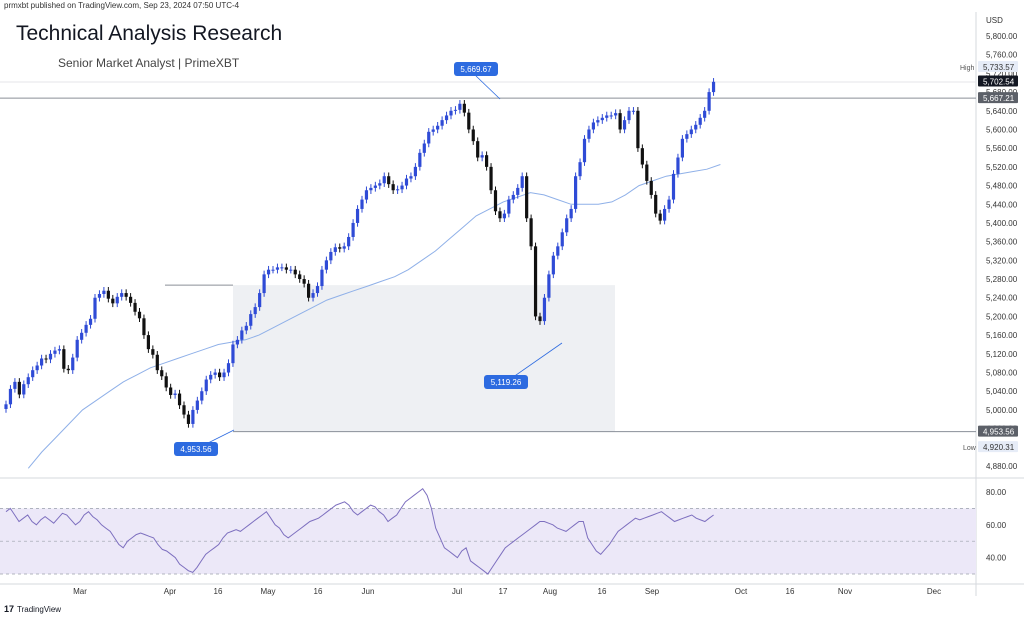 This screenshot has height=617, width=1024. What do you see at coordinates (741, 591) in the screenshot?
I see `x-tick-label: Oct` at bounding box center [741, 591].